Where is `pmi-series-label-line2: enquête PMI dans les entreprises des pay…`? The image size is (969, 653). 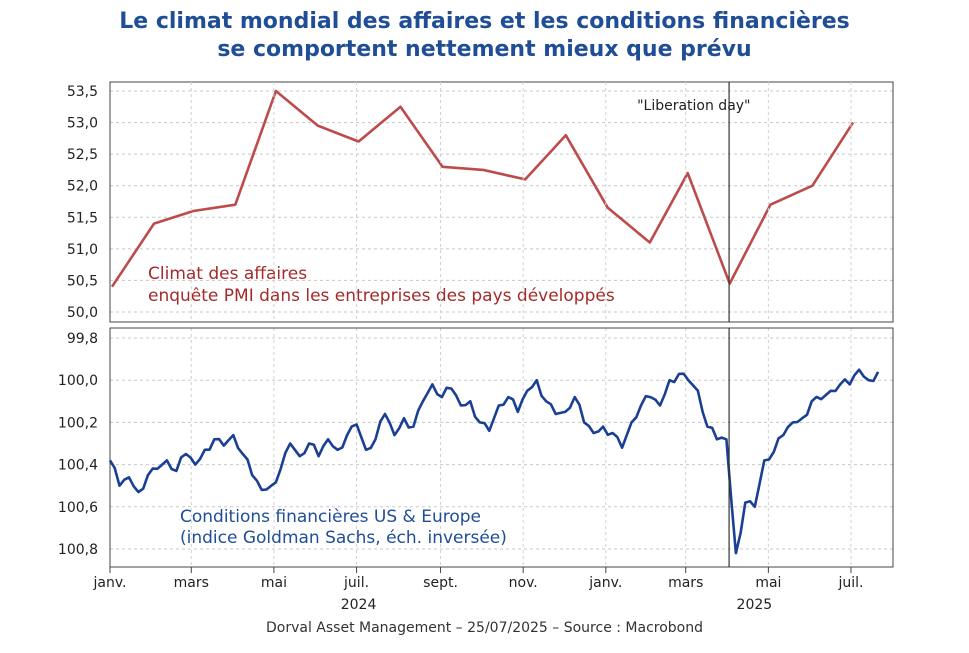 pmi-series-label-line2: enquête PMI dans les entreprises des pay… is located at coordinates (381, 296).